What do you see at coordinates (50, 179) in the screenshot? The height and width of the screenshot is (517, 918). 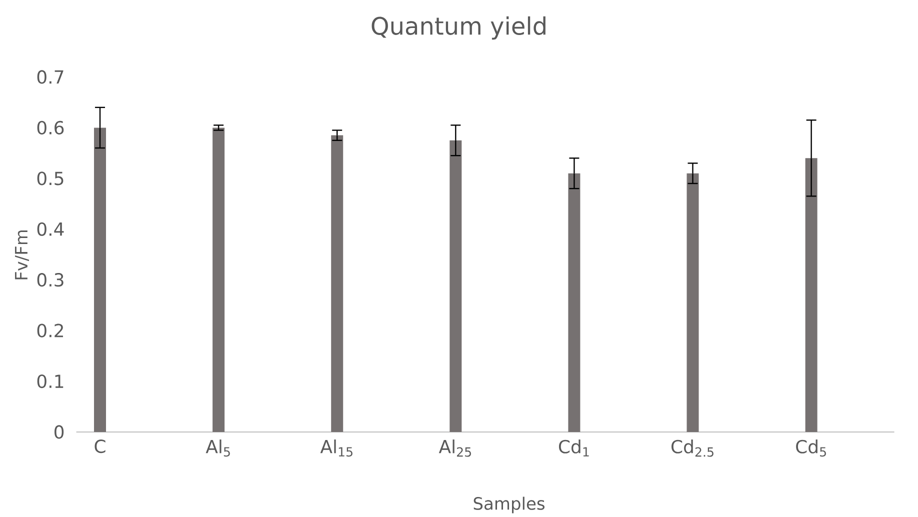 I see `y-tick-label: 0.5` at bounding box center [50, 179].